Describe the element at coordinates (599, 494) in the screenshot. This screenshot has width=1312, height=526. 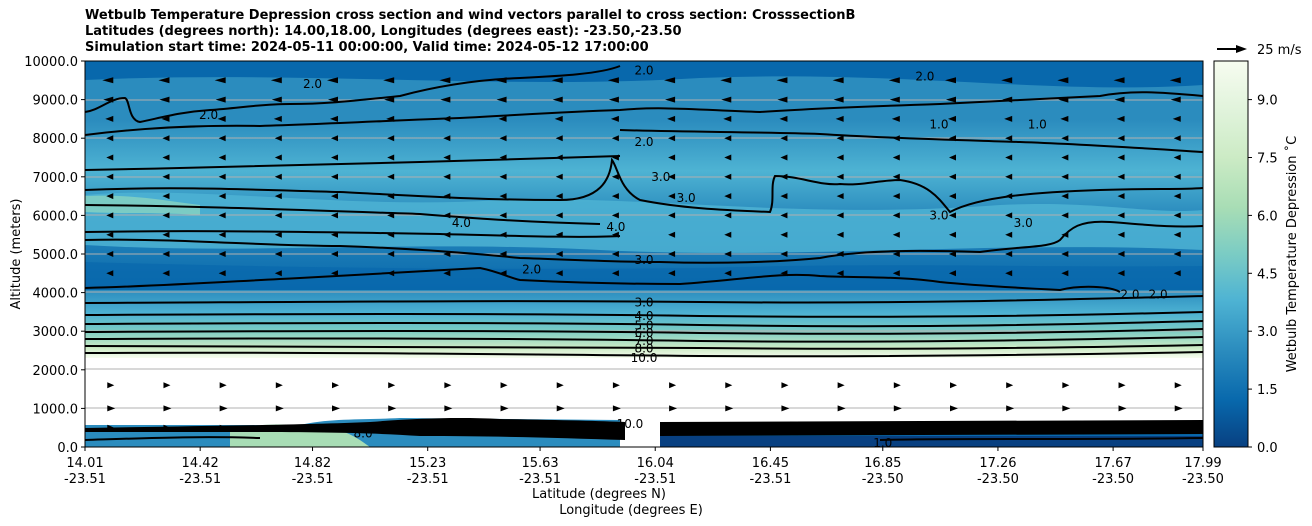
I see `x-axis-label-latitude: Latitude (degrees N)` at that location.